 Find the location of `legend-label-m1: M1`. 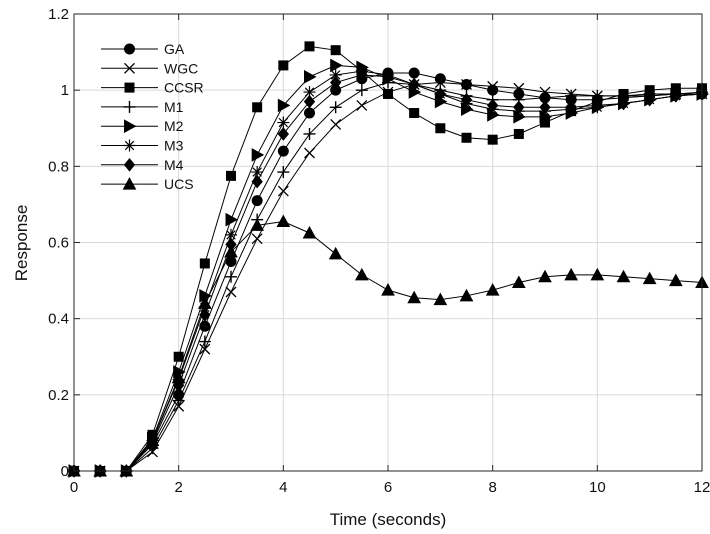

legend-label-m1: M1 is located at coordinates (174, 107).